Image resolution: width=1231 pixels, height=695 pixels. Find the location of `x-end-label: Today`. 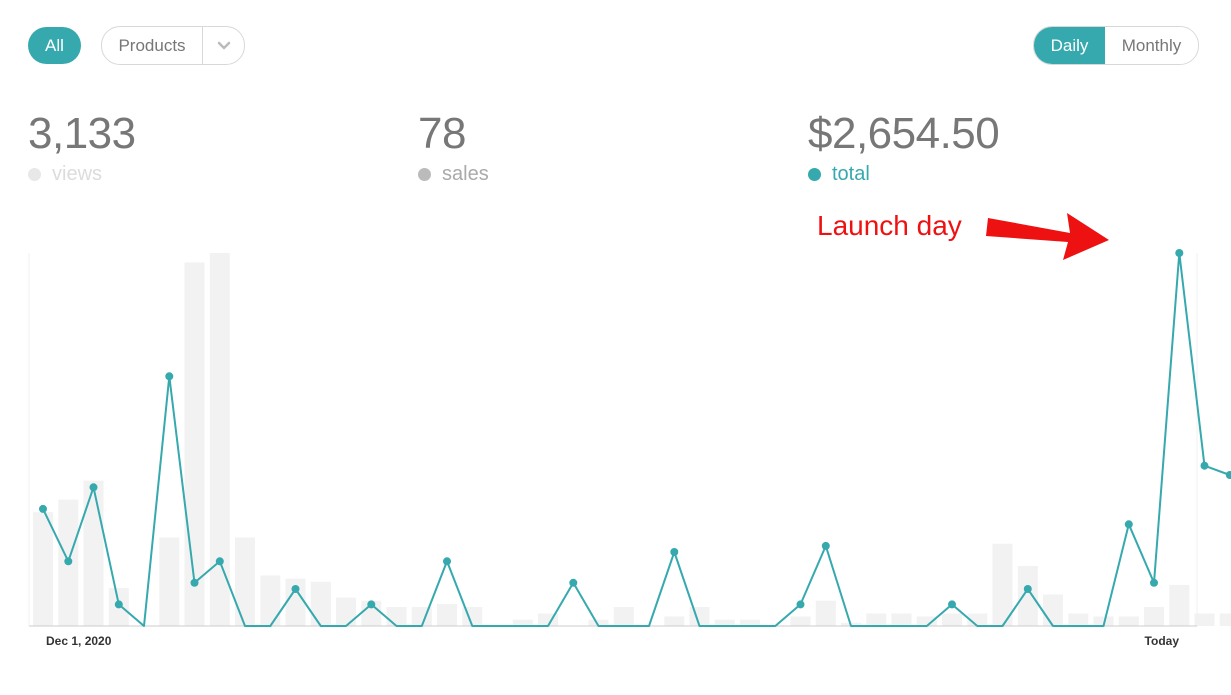

x-end-label: Today is located at coordinates (1162, 641).